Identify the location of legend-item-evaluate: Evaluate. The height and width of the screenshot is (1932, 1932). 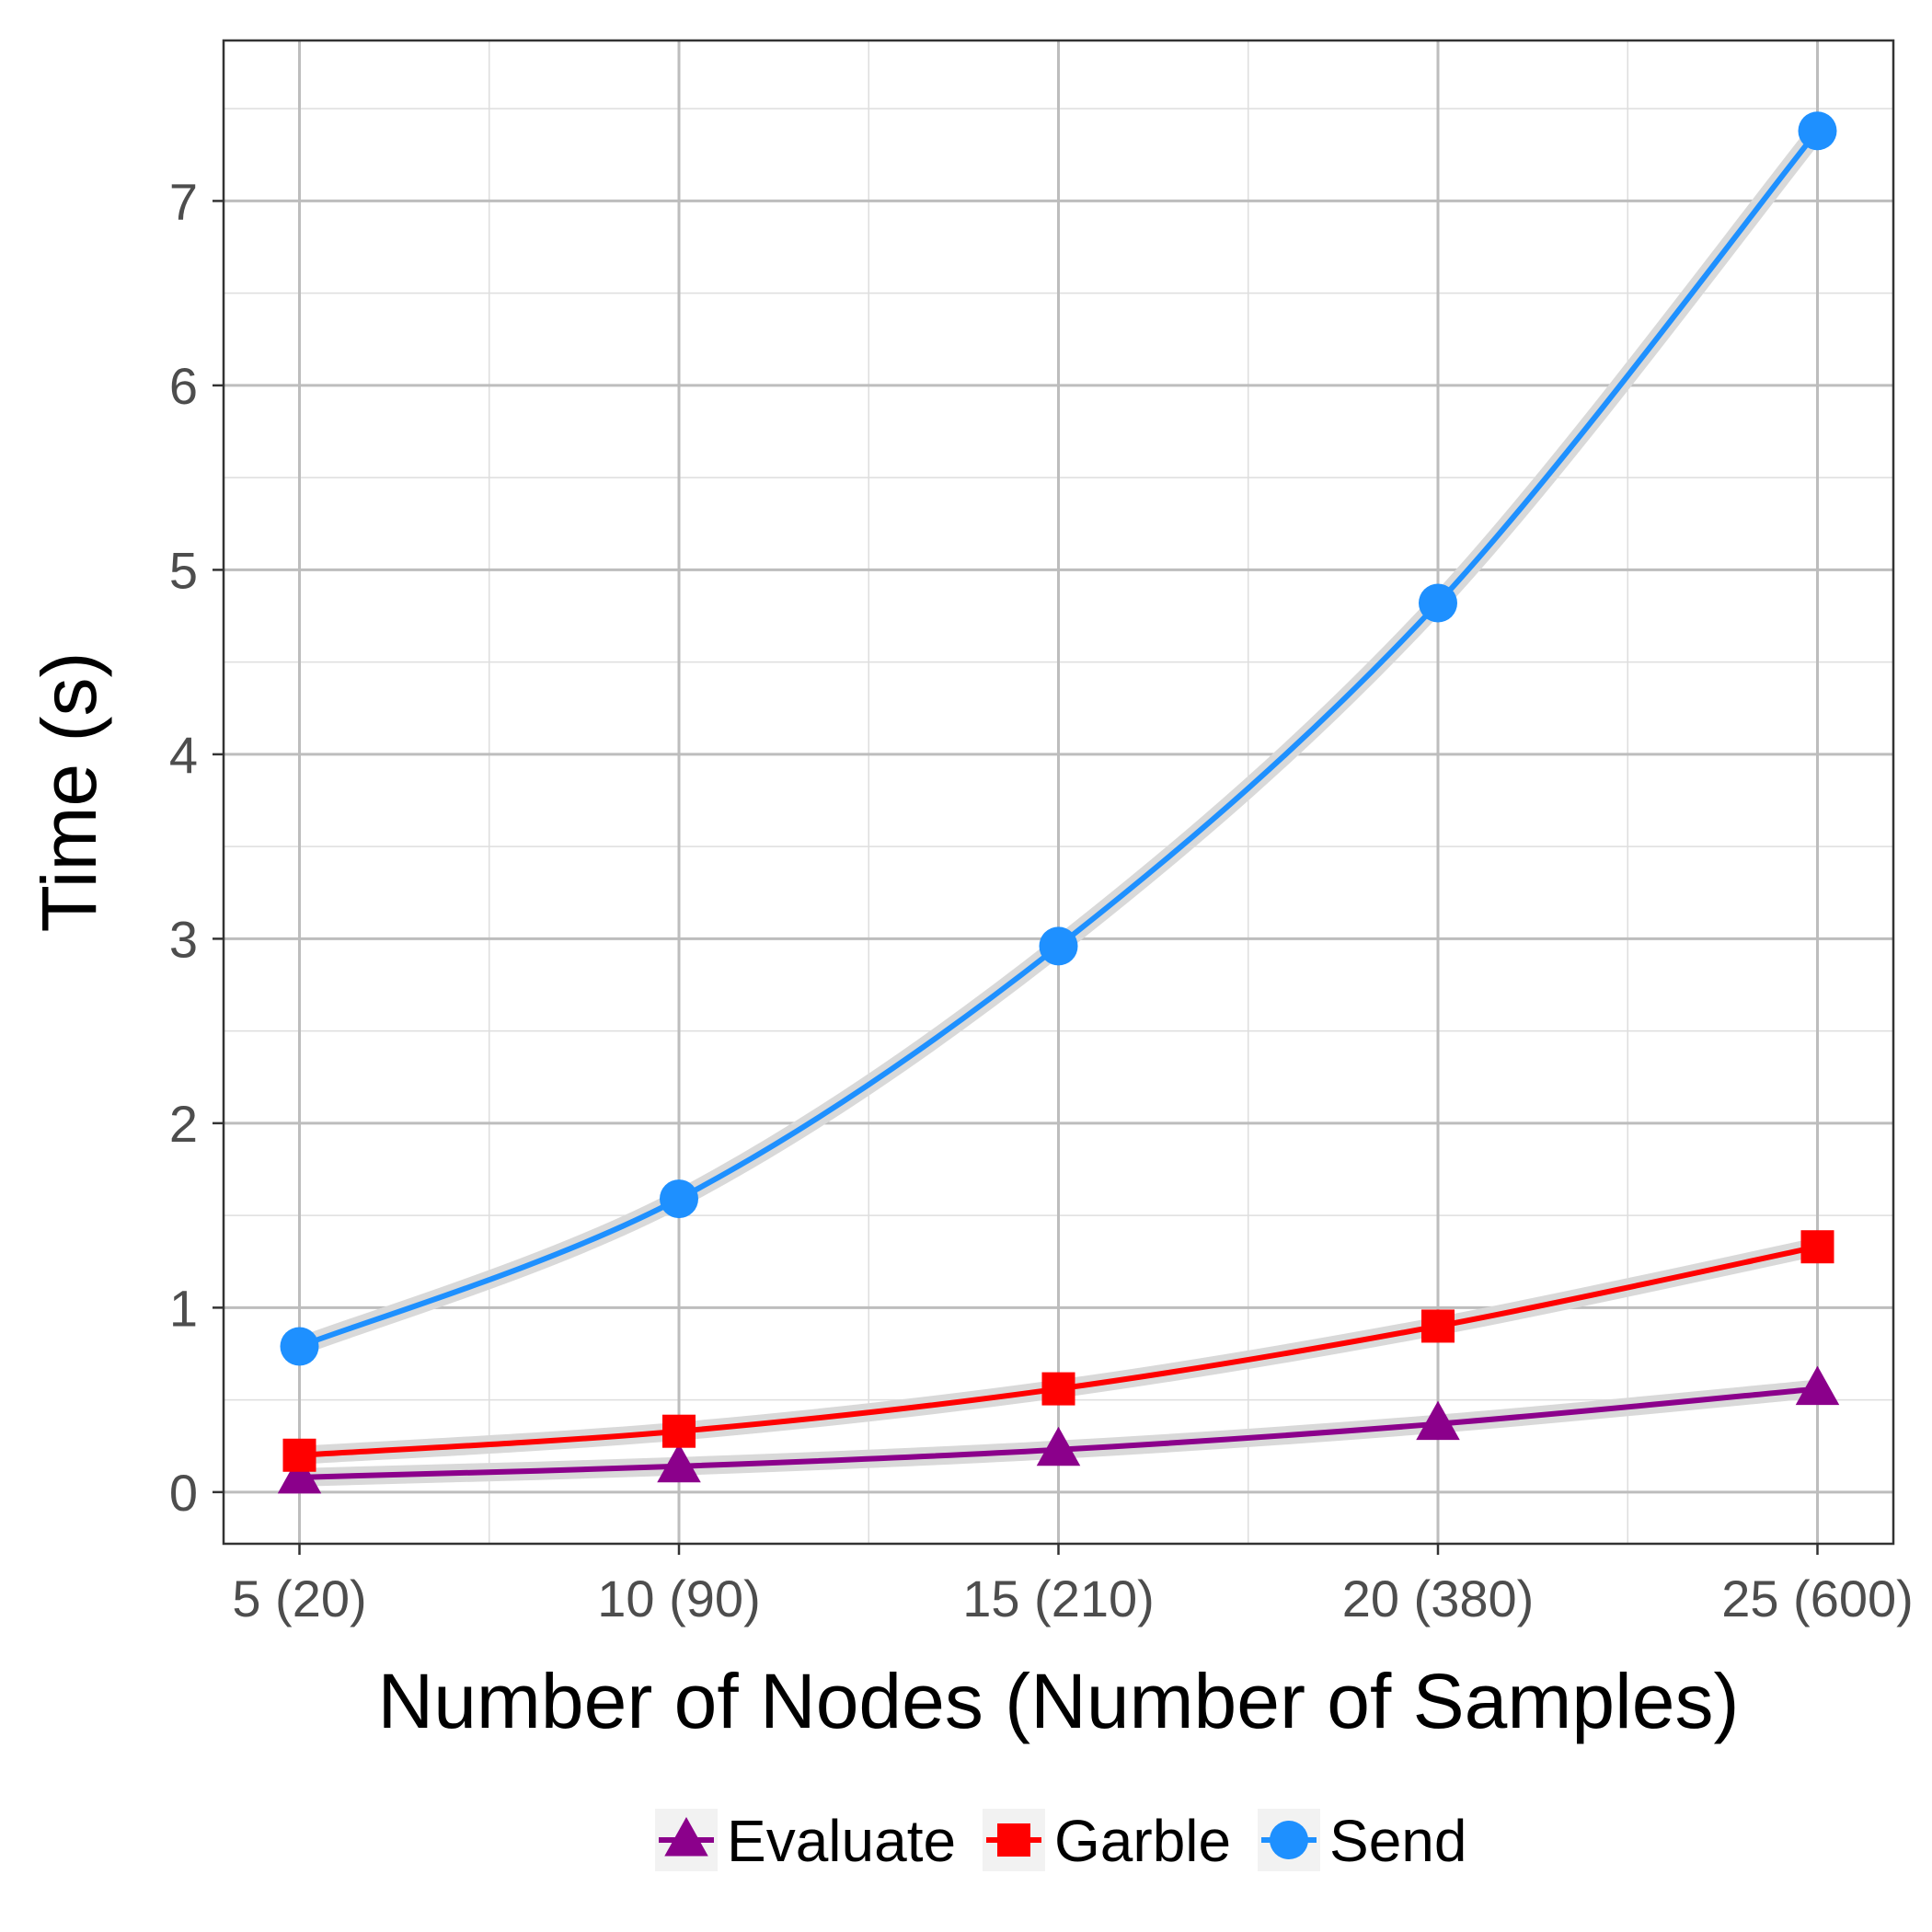
(805, 1841).